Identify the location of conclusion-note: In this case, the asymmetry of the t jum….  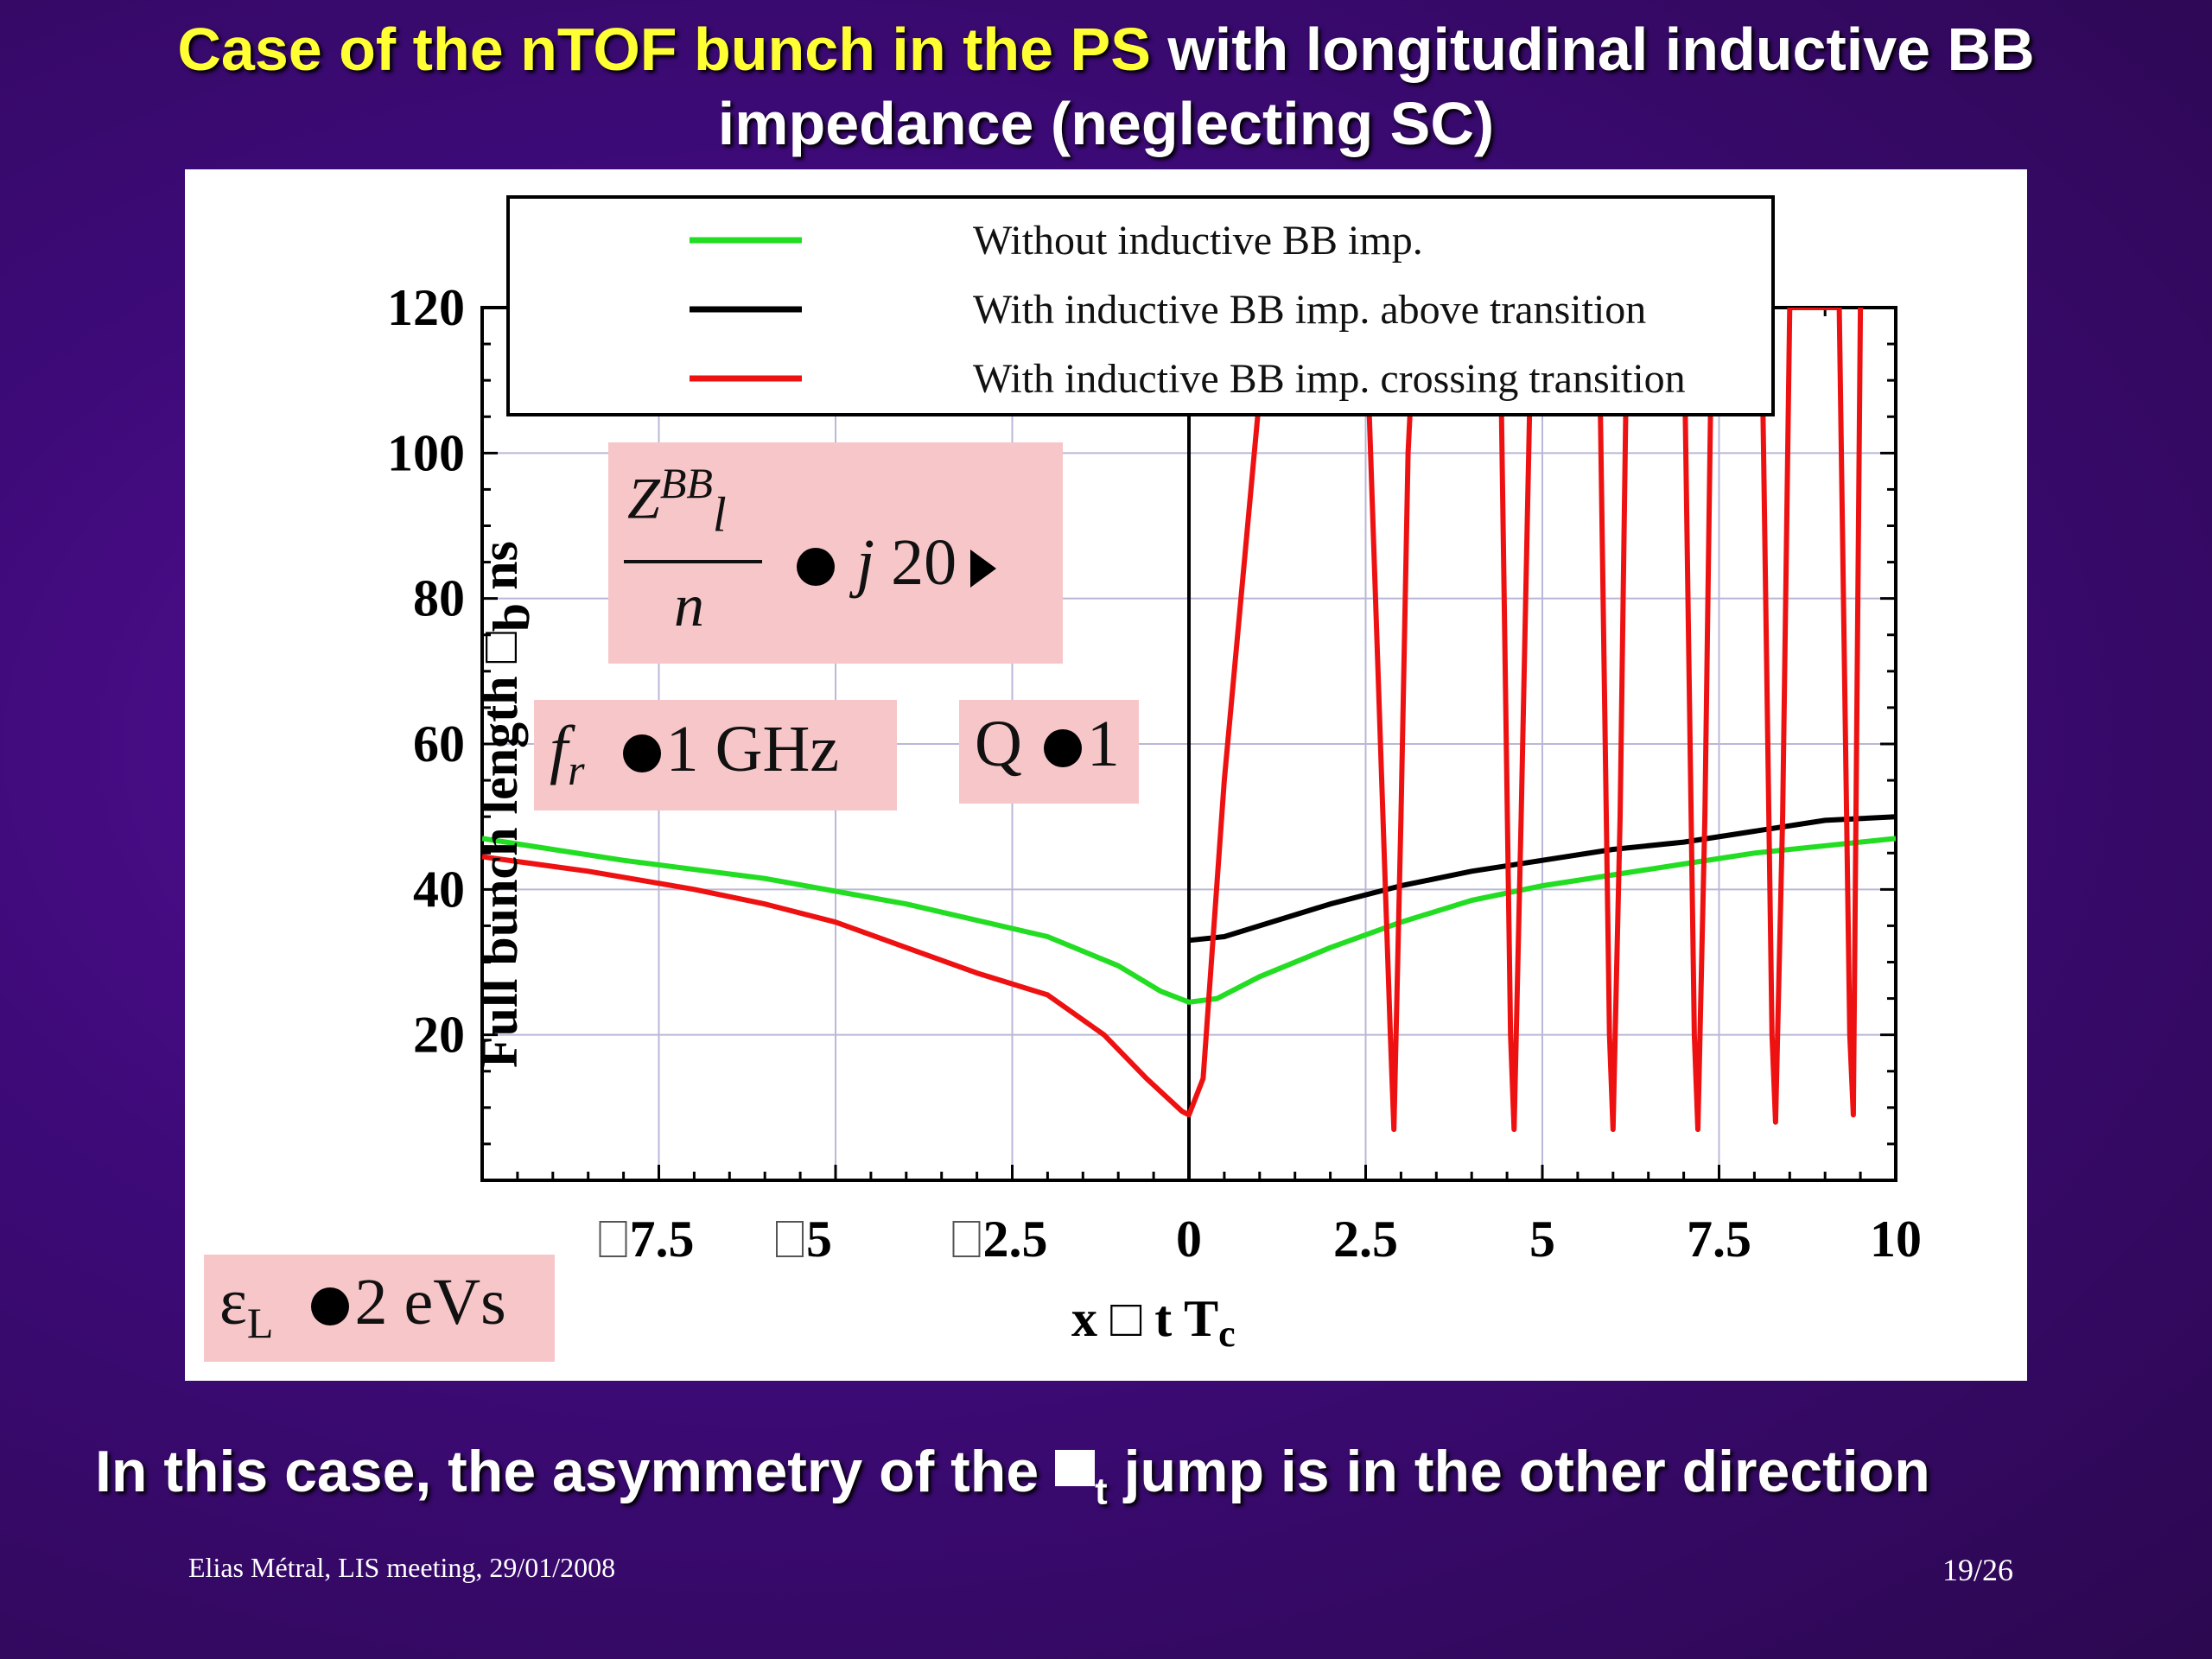
(1013, 1476).